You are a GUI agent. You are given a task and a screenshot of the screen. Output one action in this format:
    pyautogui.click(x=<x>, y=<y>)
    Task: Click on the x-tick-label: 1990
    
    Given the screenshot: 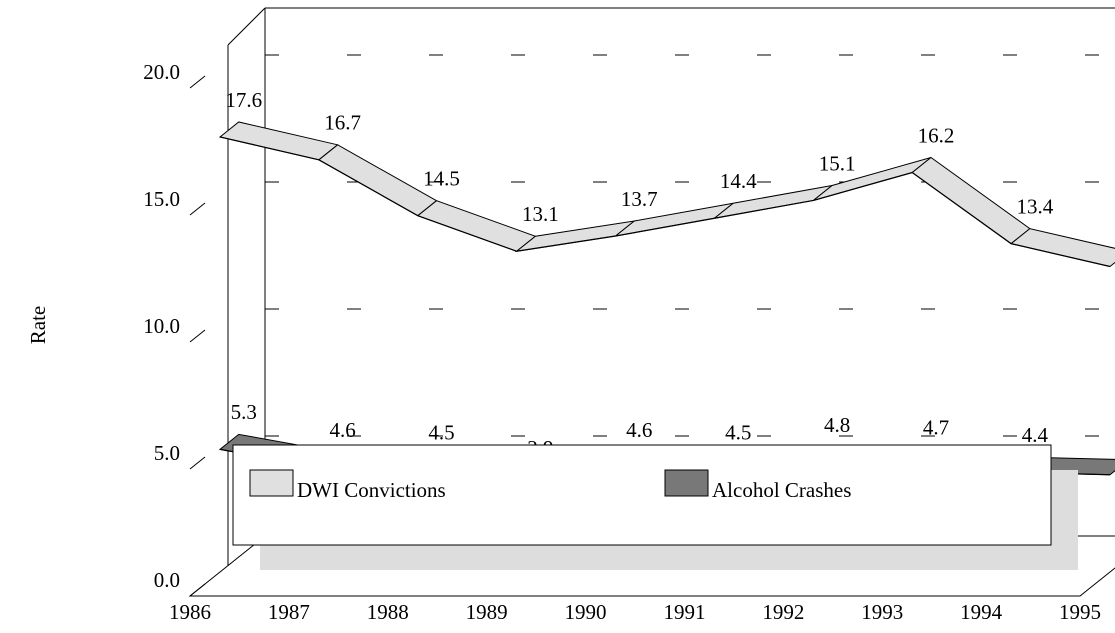 What is the action you would take?
    pyautogui.click(x=586, y=612)
    